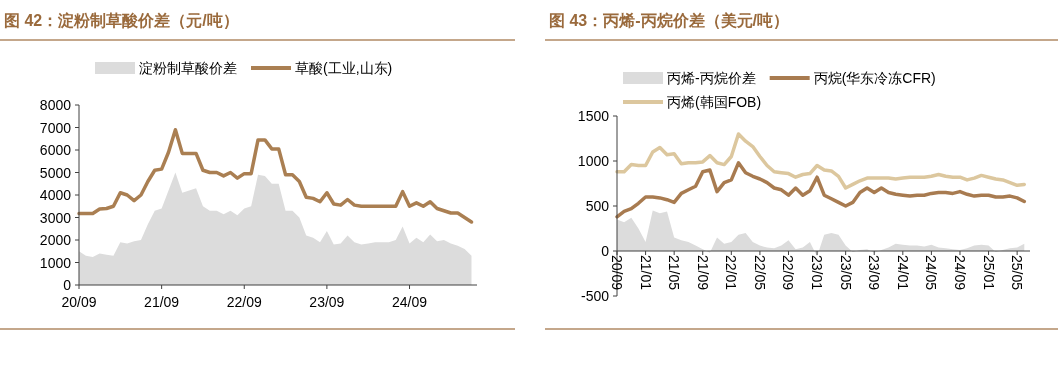 This screenshot has height=369, width=1063. What do you see at coordinates (55, 240) in the screenshot?
I see `y-tick-label: 2000` at bounding box center [55, 240].